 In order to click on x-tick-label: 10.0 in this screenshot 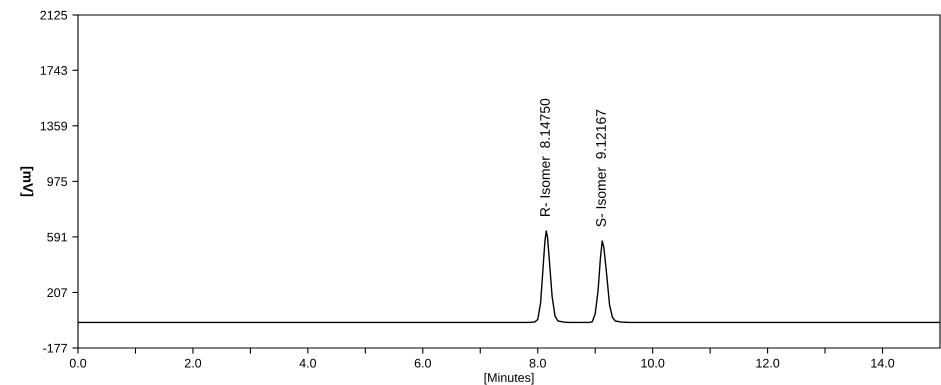, I will do `click(652, 363)`.